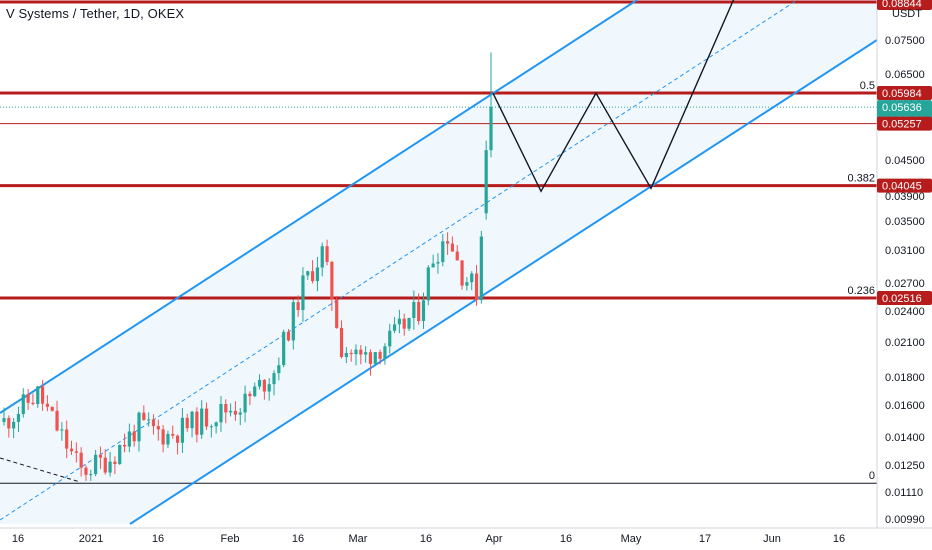 Image resolution: width=932 pixels, height=550 pixels. Describe the element at coordinates (905, 378) in the screenshot. I see `y-tick-label: 0.01800` at that location.